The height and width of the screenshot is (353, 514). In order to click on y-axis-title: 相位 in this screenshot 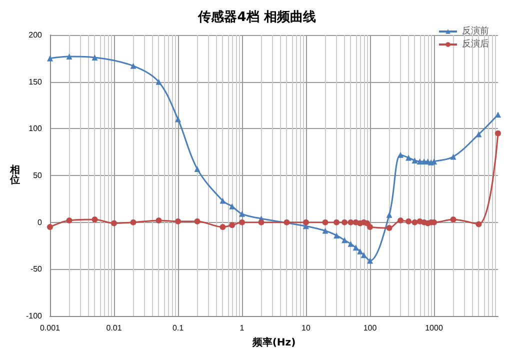, I will do `click(14, 175)`.